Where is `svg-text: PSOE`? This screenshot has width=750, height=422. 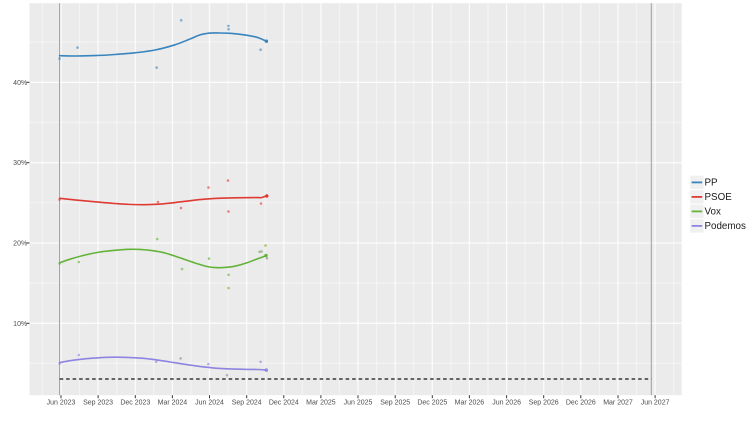 svg-text: PSOE is located at coordinates (719, 197).